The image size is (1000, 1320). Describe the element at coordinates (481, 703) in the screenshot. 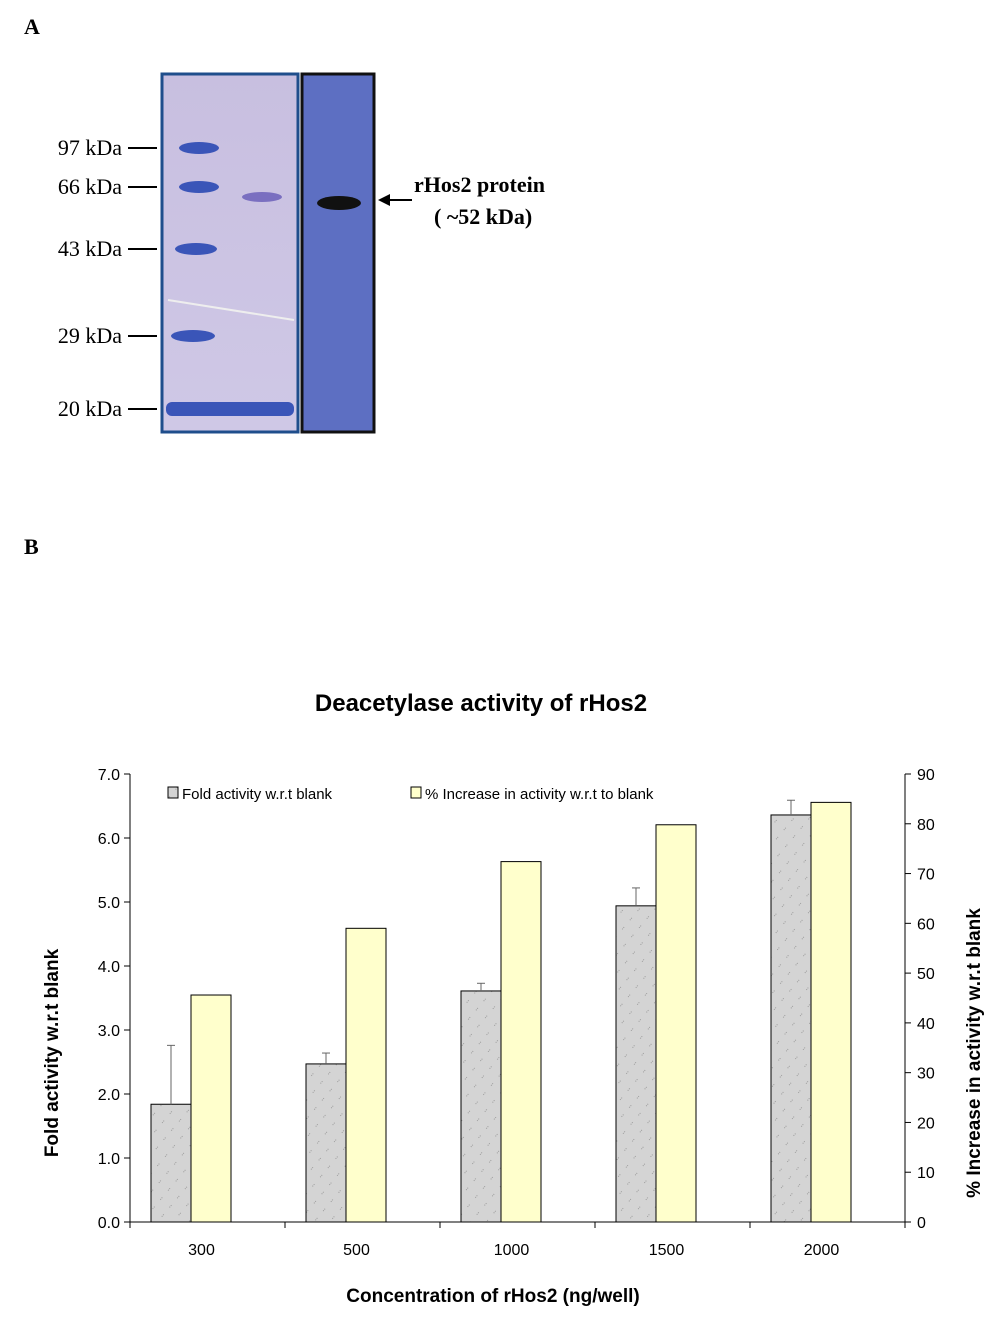

I see `chart-title: Deacetylase activity of rHos2` at that location.